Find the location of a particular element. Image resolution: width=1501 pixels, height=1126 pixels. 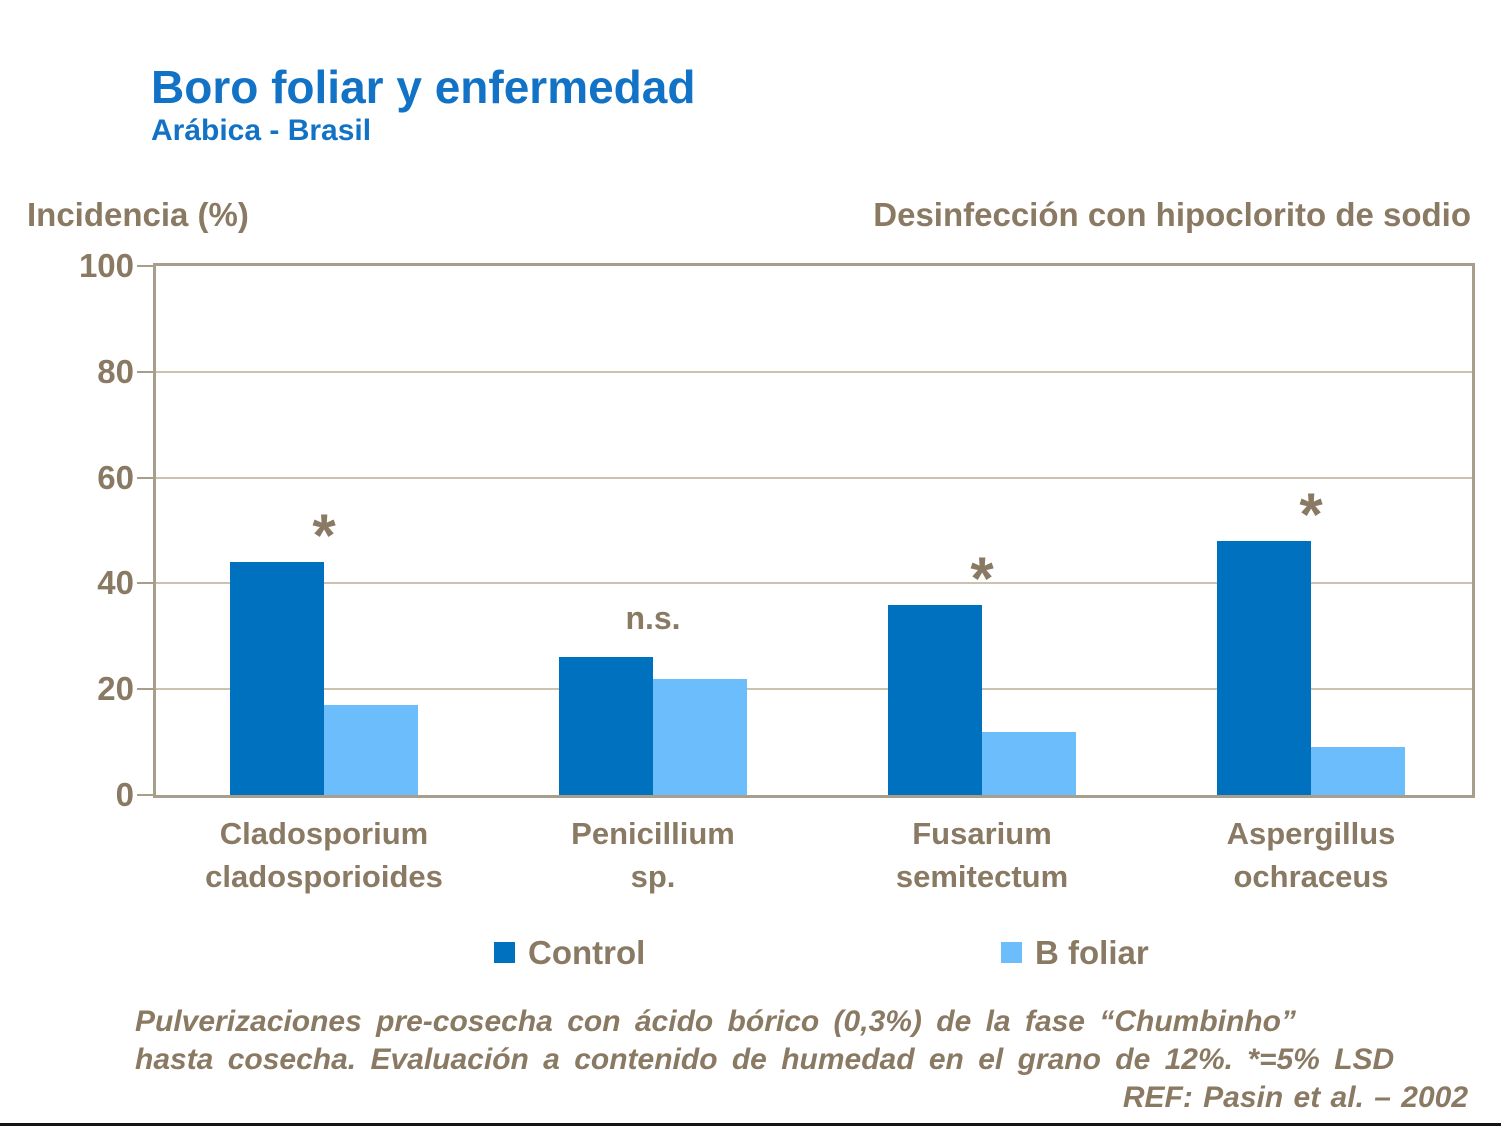

legend-item-b-foliar: B foliar is located at coordinates (1075, 952).